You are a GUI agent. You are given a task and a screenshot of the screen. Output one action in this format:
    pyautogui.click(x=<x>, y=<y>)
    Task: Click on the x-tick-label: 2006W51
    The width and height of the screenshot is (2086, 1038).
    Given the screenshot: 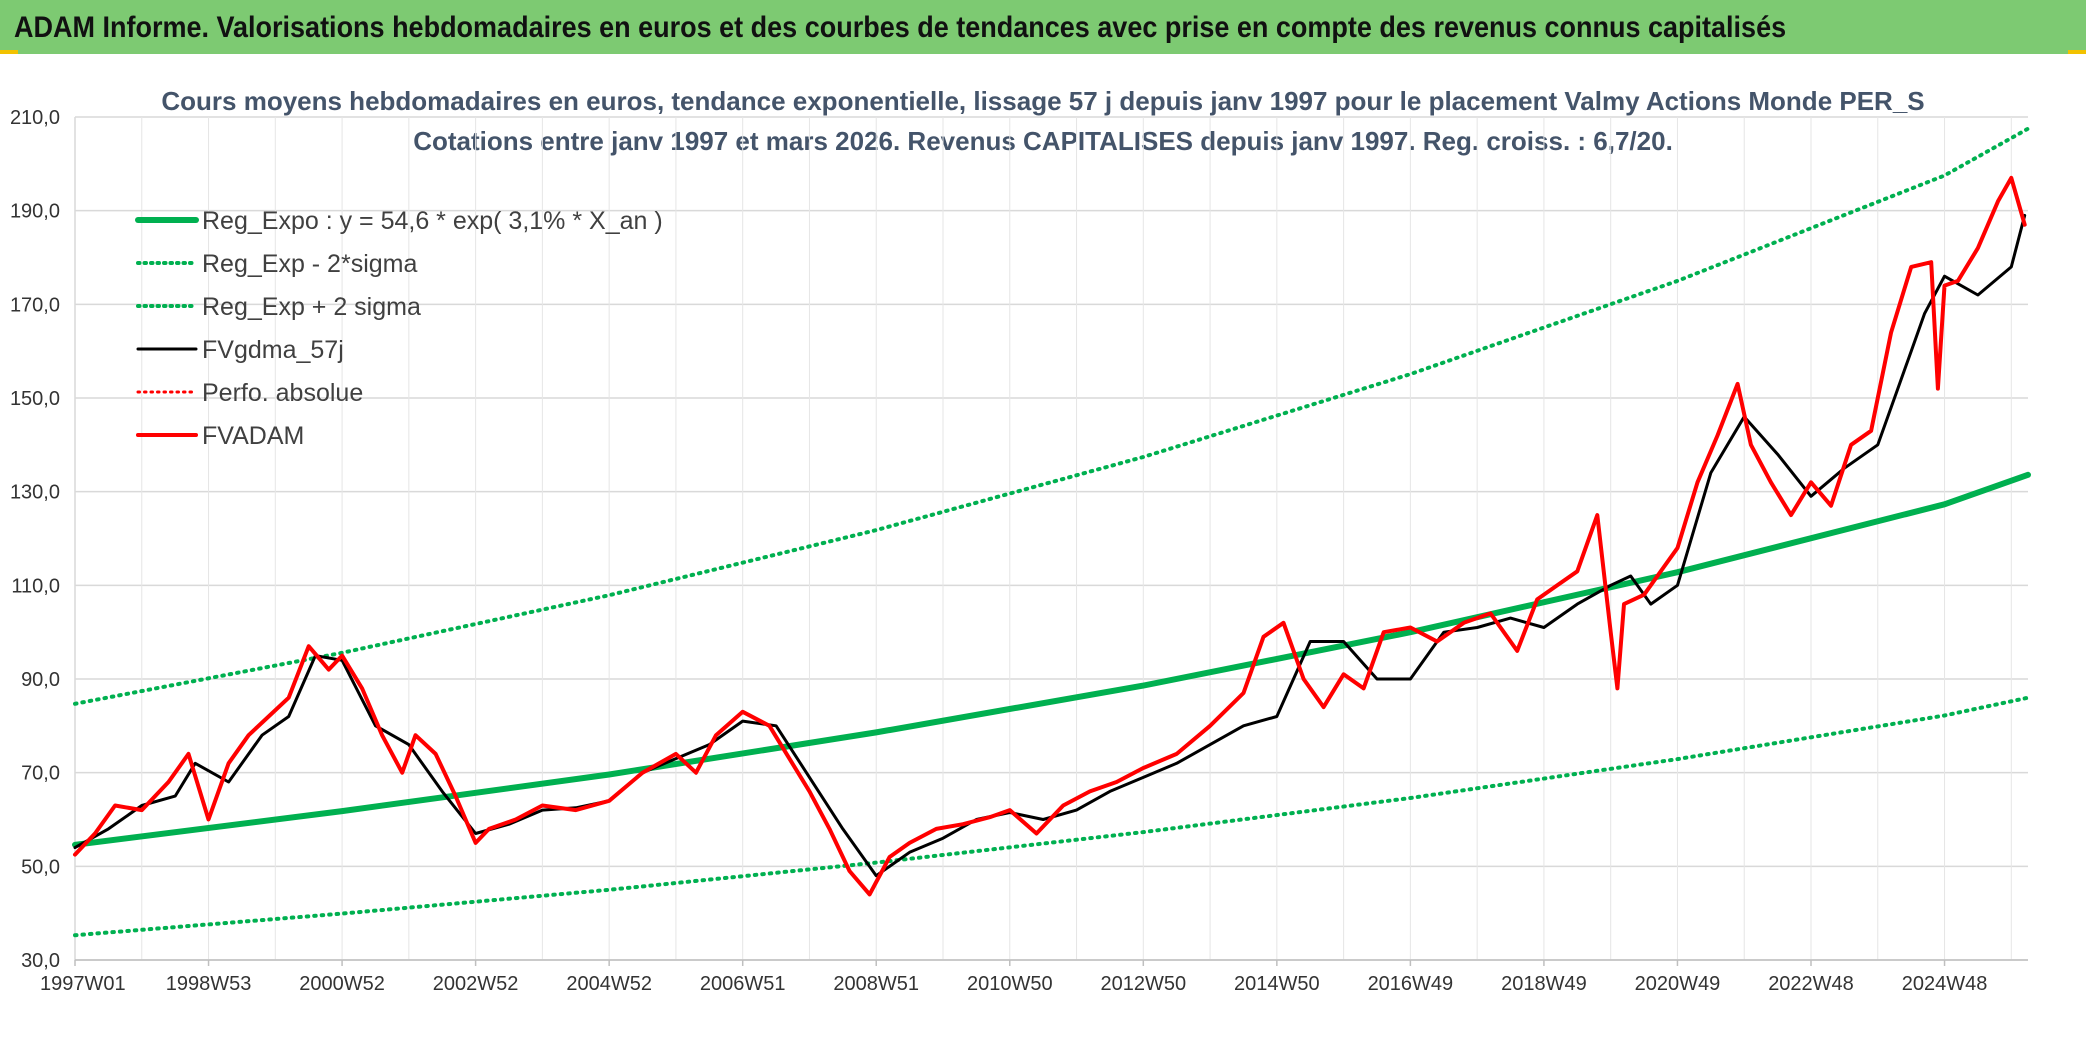 What is the action you would take?
    pyautogui.click(x=743, y=984)
    